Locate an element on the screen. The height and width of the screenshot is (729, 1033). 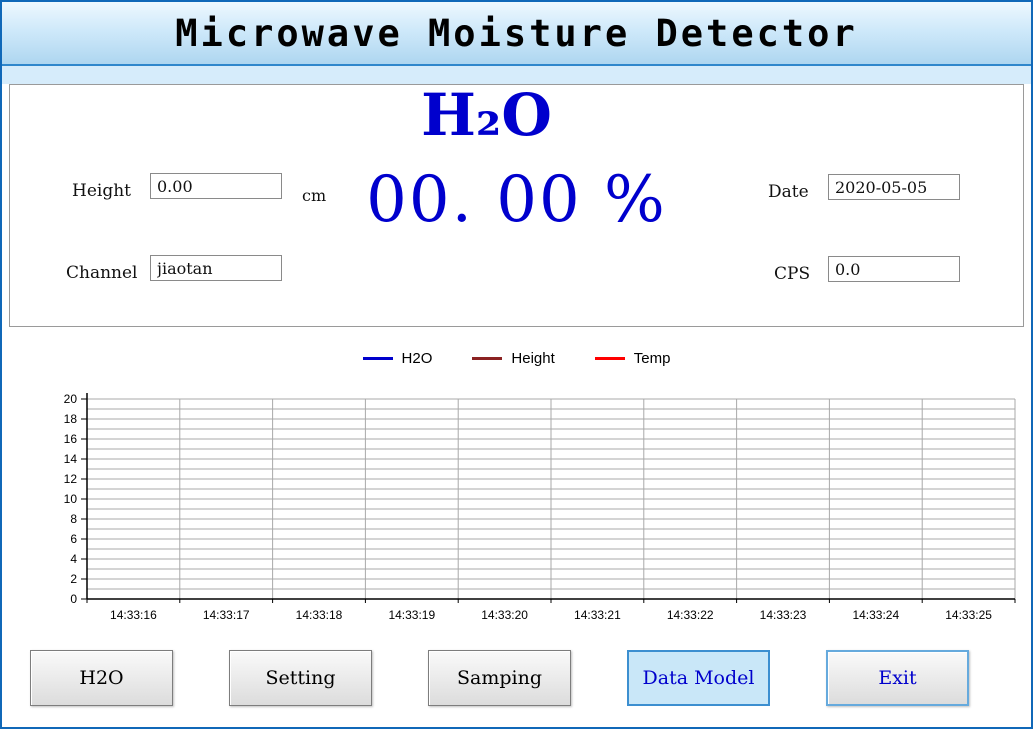
title-bar: Microwave Moisture Detector is located at coordinates (516, 34).